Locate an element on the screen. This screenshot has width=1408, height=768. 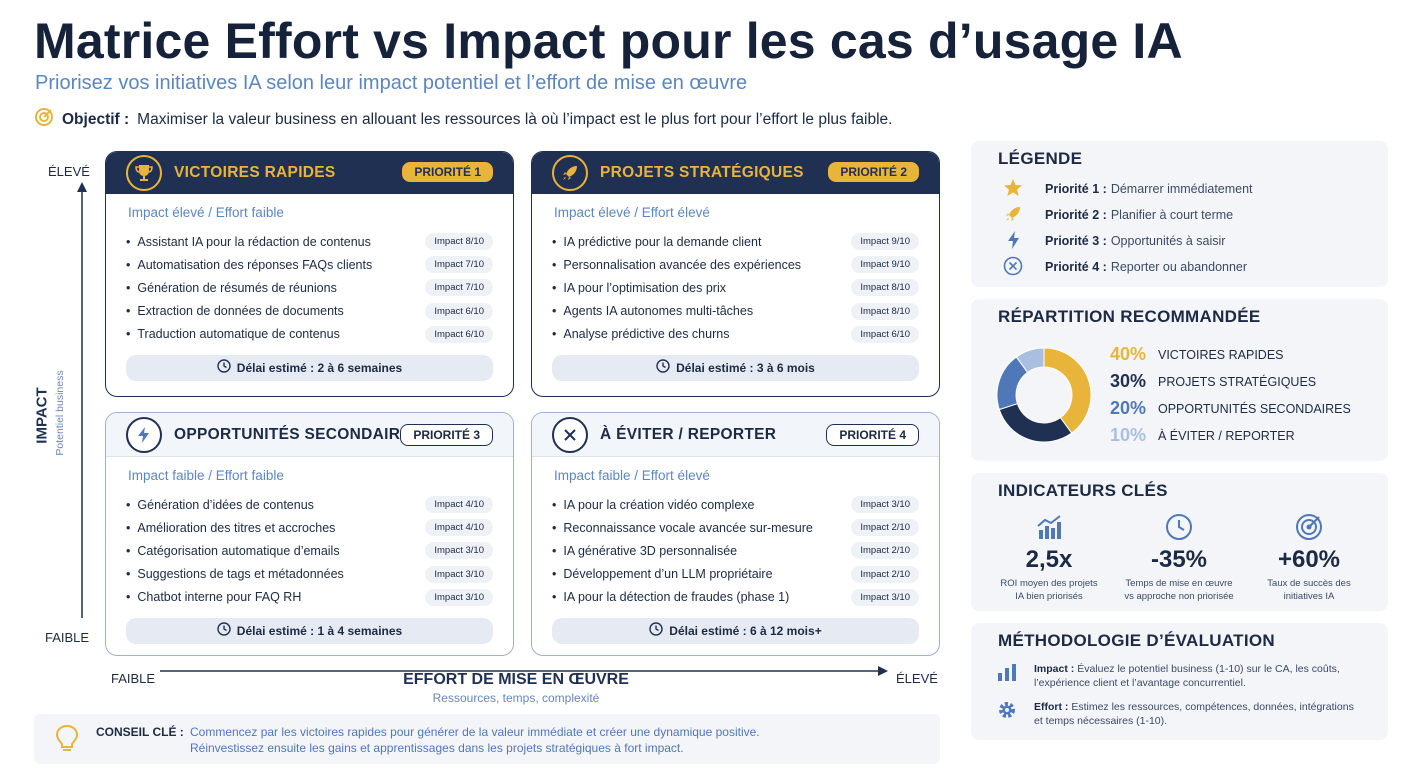
legend-item: Priorité 1 : Démarrer immédiatement is located at coordinates (1127, 189).